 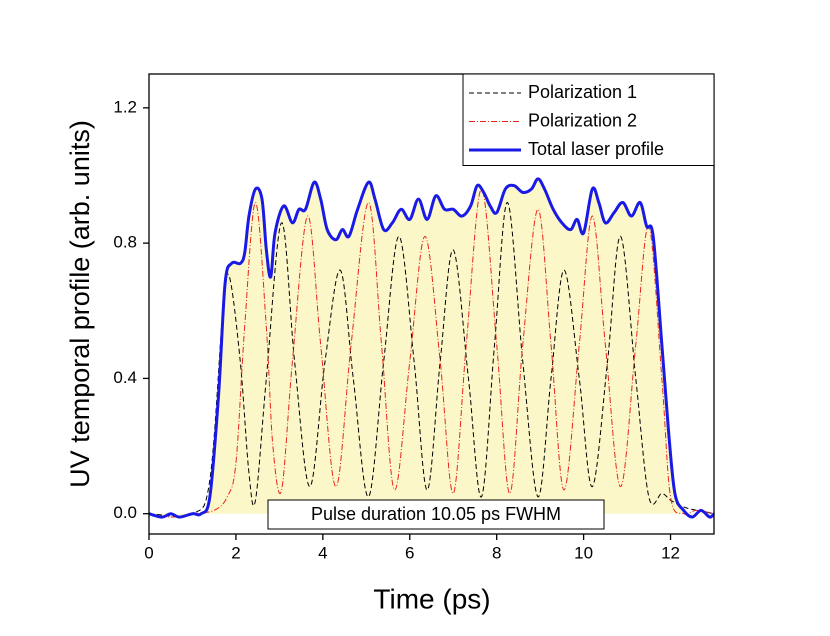 I want to click on x-axis-label: Time (ps), so click(x=431, y=598).